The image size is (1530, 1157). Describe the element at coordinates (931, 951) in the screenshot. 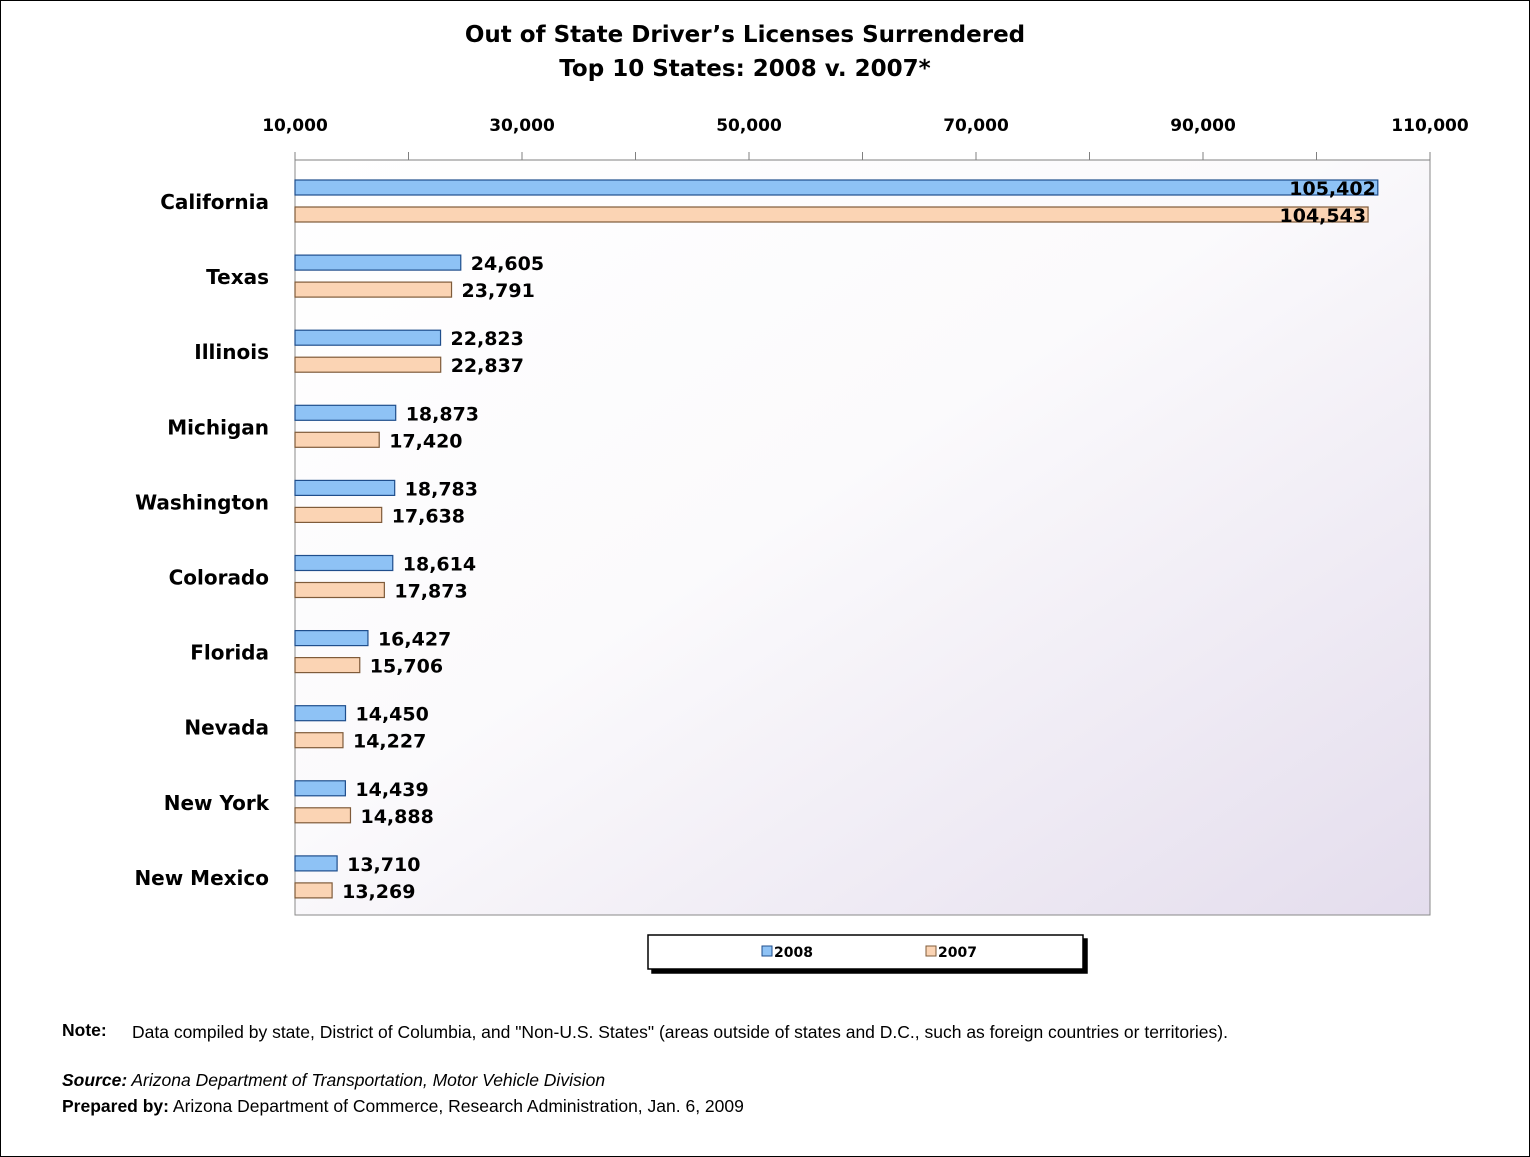

I see `legend-swatch-2007` at that location.